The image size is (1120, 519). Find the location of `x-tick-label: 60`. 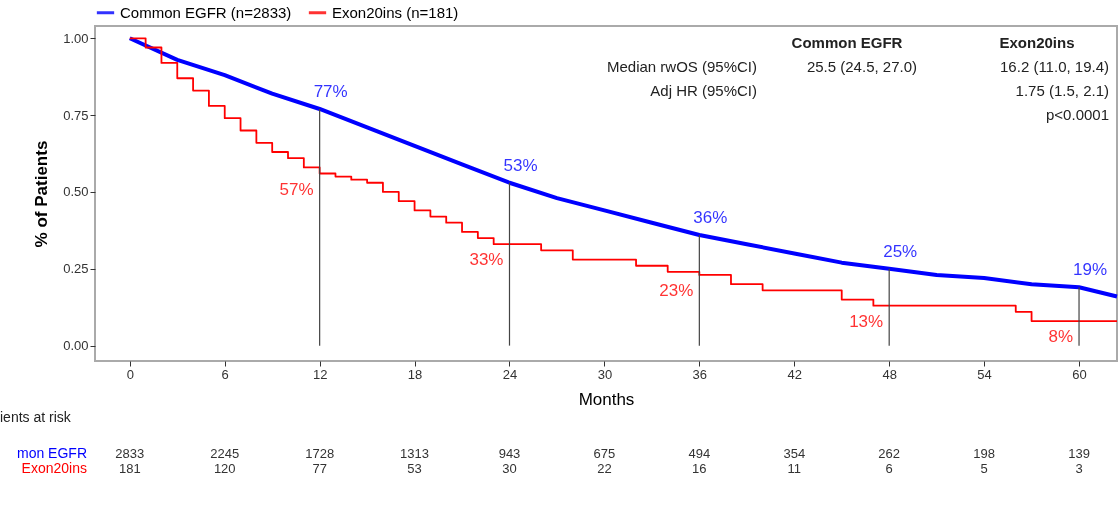

x-tick-label: 60 is located at coordinates (1079, 374).